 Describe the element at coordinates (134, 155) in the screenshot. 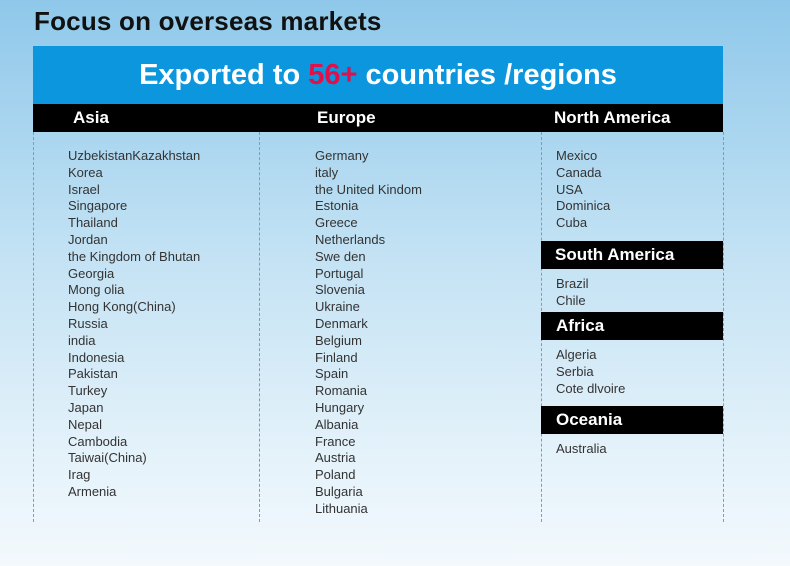

I see `country-list-item: UzbekistanKazakhstan` at that location.